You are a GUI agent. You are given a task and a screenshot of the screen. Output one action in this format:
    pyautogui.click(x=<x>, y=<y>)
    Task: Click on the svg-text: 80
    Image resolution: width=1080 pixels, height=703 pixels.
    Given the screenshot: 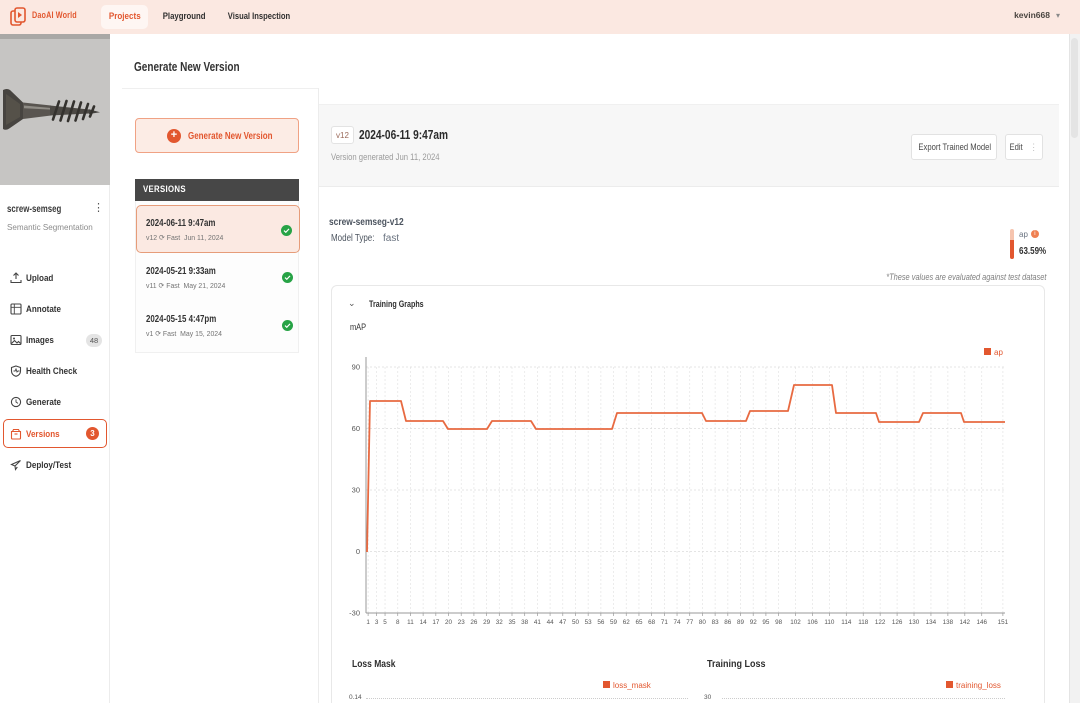 What is the action you would take?
    pyautogui.click(x=703, y=622)
    